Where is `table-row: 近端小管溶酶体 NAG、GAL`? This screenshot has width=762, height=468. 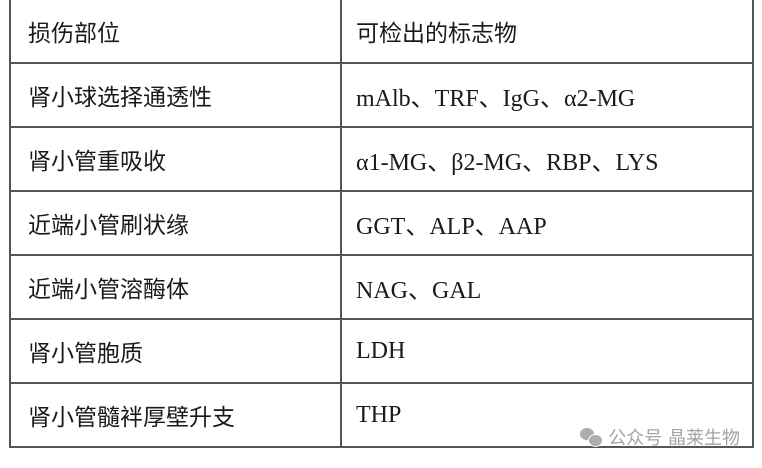
table-row: 近端小管溶酶体 NAG、GAL is located at coordinates (381, 287).